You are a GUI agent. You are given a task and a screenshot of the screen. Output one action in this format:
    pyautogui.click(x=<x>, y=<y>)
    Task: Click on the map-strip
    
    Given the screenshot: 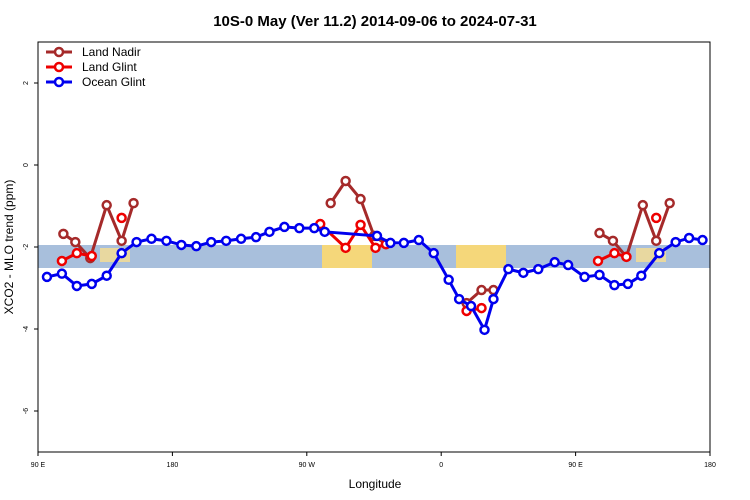 What is the action you would take?
    pyautogui.click(x=374, y=256)
    